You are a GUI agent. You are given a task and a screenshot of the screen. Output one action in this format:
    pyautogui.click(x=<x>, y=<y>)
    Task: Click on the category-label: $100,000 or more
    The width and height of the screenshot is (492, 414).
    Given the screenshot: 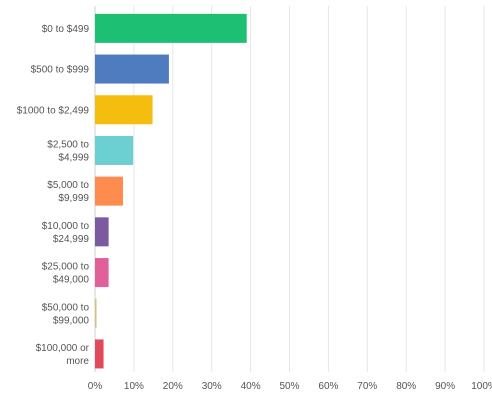 What is the action you would take?
    pyautogui.click(x=63, y=355)
    